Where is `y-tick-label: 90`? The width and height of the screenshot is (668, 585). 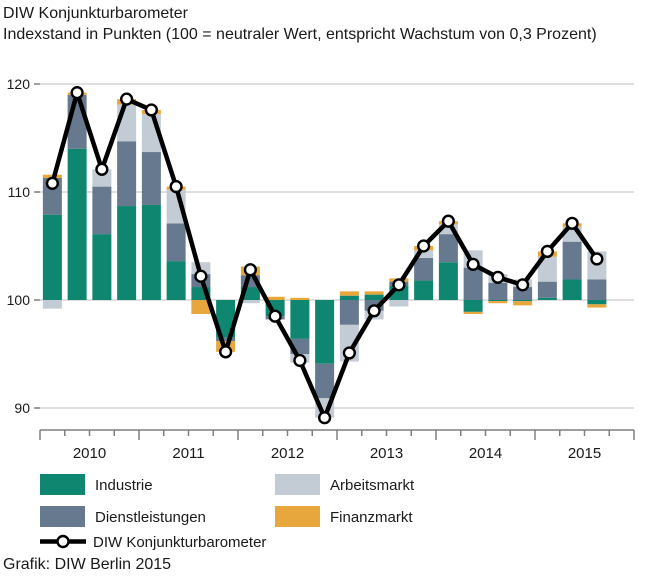 y-tick-label: 90 is located at coordinates (22, 408).